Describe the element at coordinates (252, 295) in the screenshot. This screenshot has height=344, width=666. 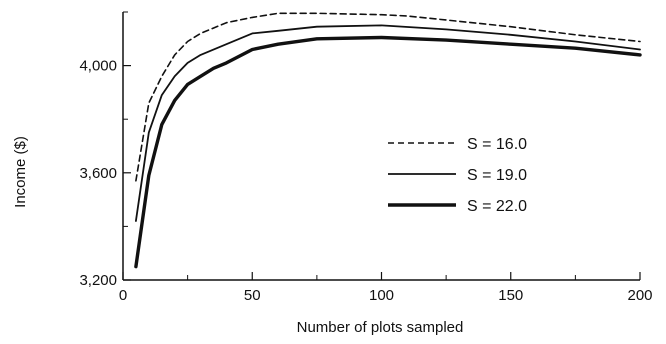
I see `x-tick-label: 50` at that location.